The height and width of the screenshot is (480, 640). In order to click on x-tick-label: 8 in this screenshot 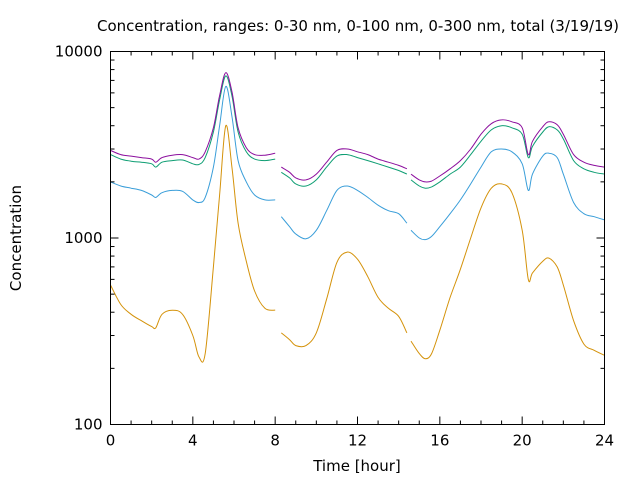, I will do `click(275, 441)`.